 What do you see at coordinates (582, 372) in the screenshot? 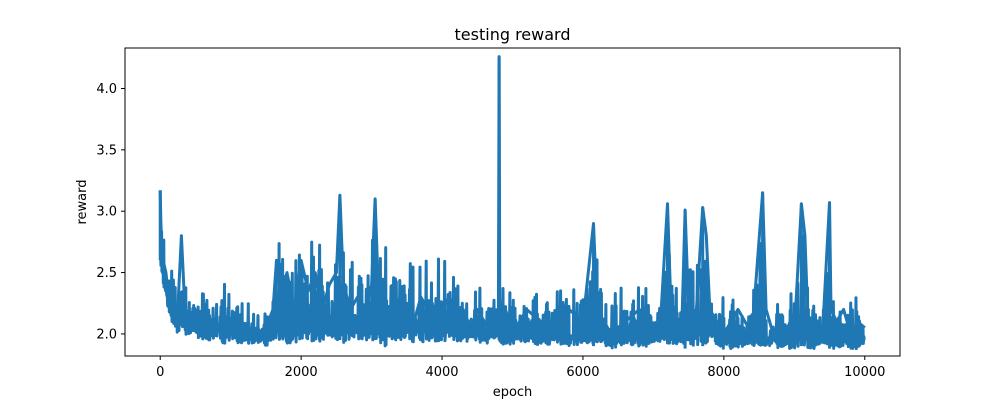
I see `x-tick-label: 6000` at bounding box center [582, 372].